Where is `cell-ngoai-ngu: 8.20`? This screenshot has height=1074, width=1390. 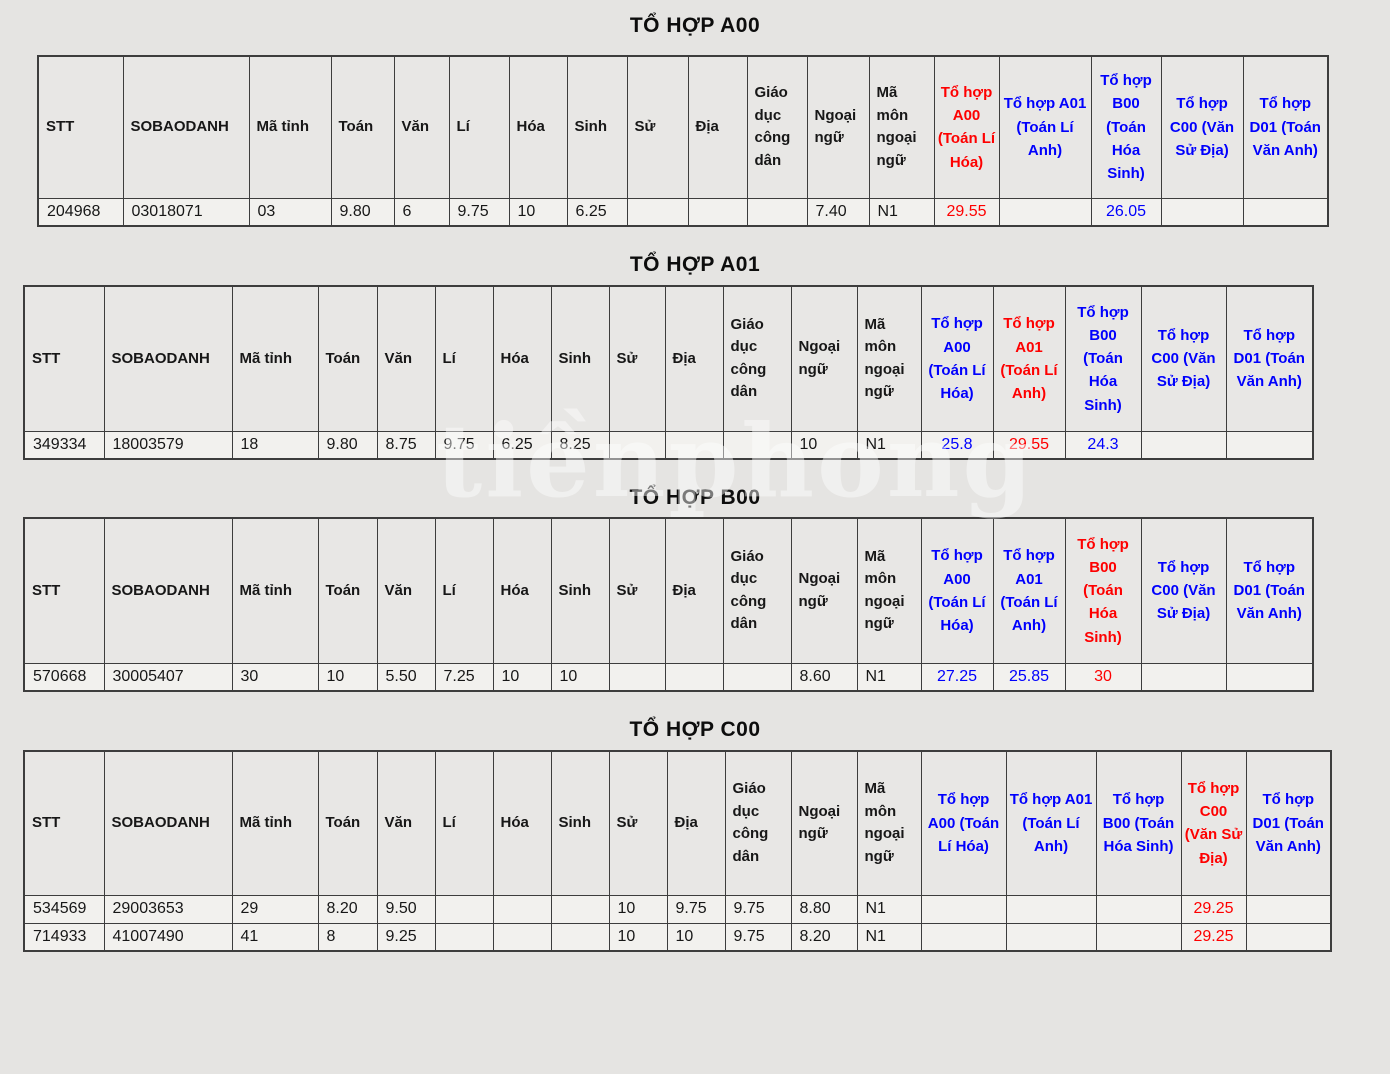 cell-ngoai-ngu: 8.20 is located at coordinates (824, 937).